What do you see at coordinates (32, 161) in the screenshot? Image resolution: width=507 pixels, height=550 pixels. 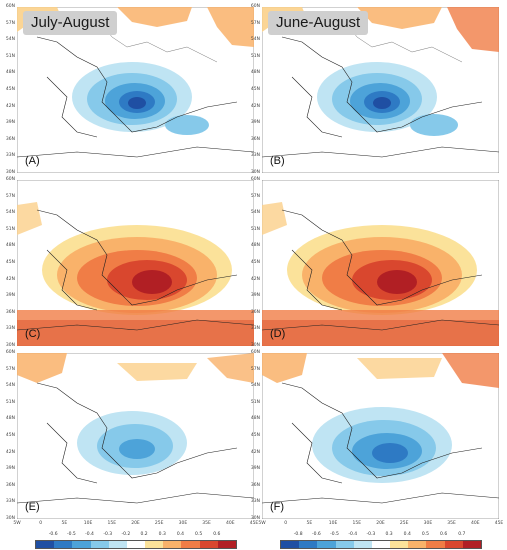 I see `panel-letter: (A)` at bounding box center [32, 161].